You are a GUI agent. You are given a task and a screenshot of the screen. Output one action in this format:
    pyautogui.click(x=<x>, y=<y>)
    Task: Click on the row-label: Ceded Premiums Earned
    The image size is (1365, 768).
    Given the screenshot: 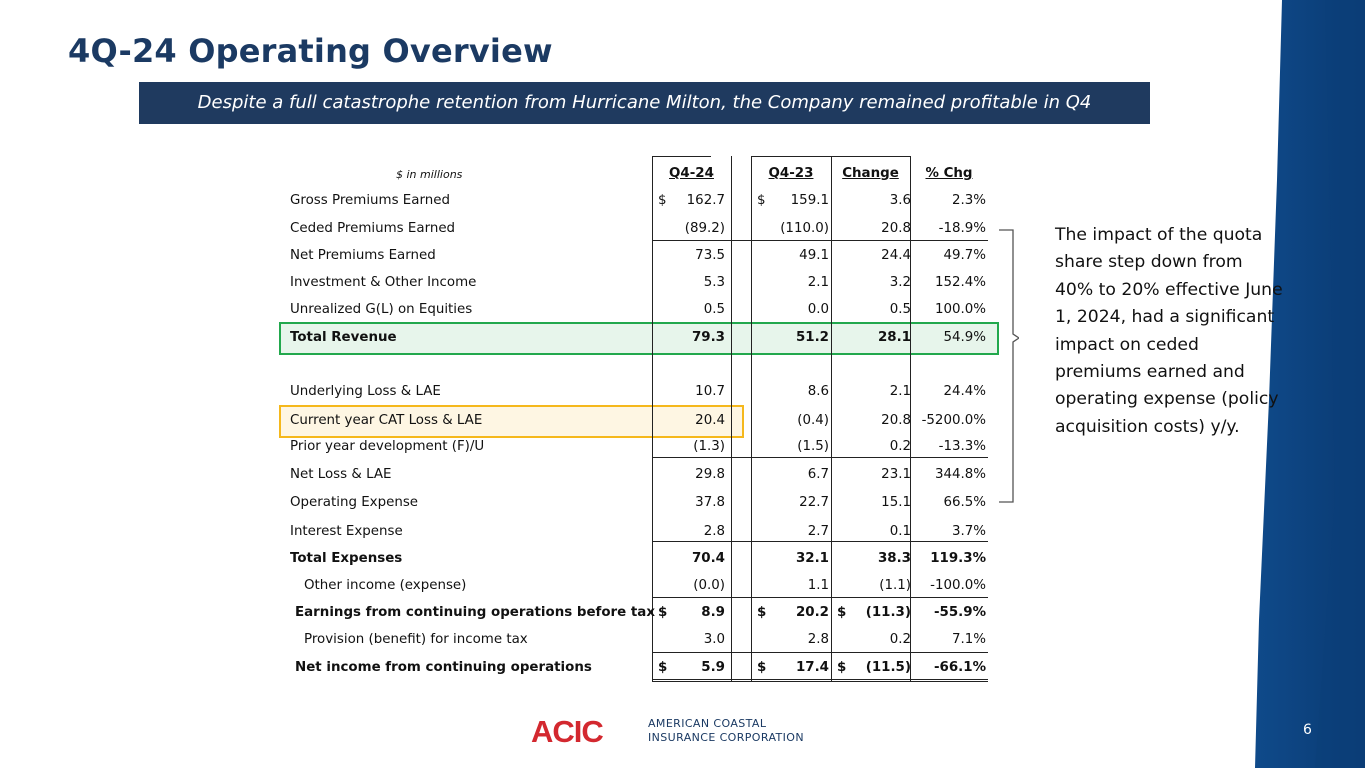 What is the action you would take?
    pyautogui.click(x=373, y=228)
    